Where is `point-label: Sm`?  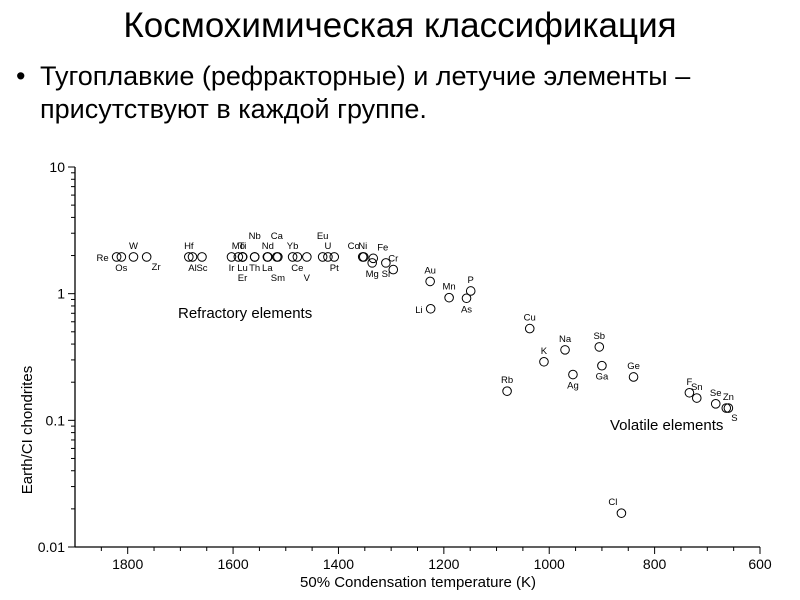
point-label: Sm is located at coordinates (278, 278).